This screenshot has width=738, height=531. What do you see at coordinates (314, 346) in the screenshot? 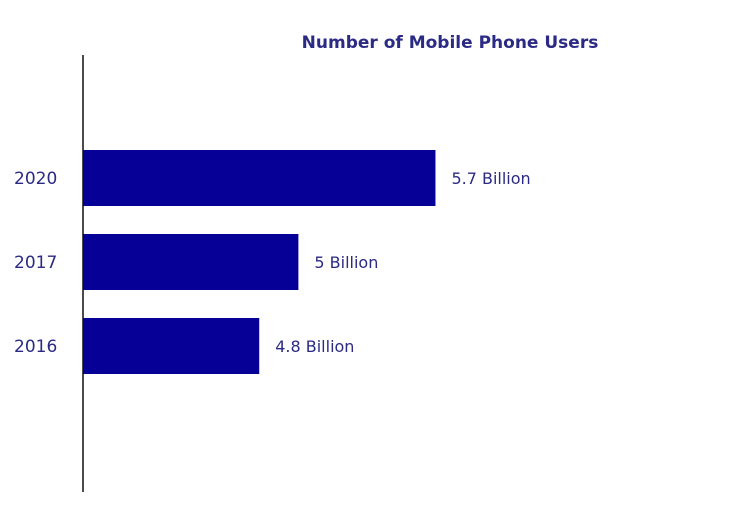
I see `data-label: 4.8 Billion` at bounding box center [314, 346].